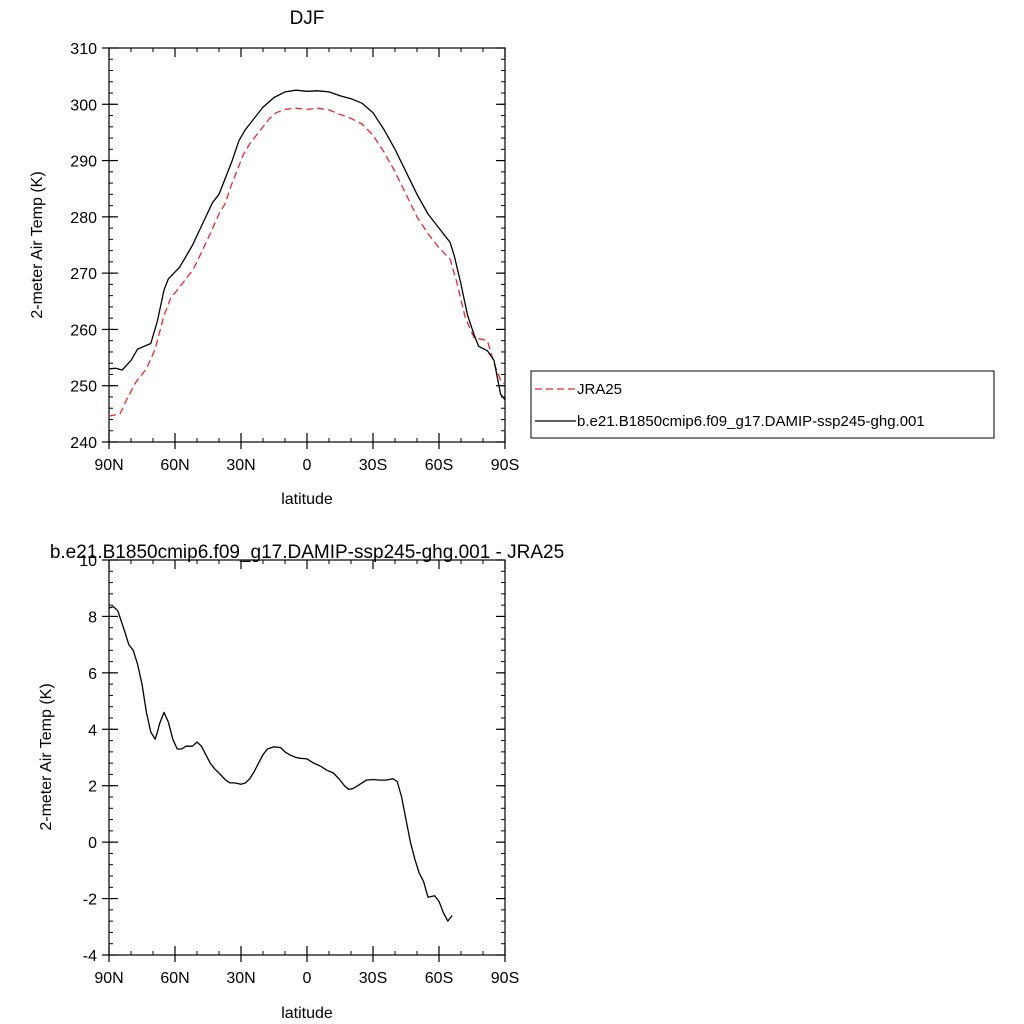  I want to click on top-x-tick-label: 60N, so click(174, 465).